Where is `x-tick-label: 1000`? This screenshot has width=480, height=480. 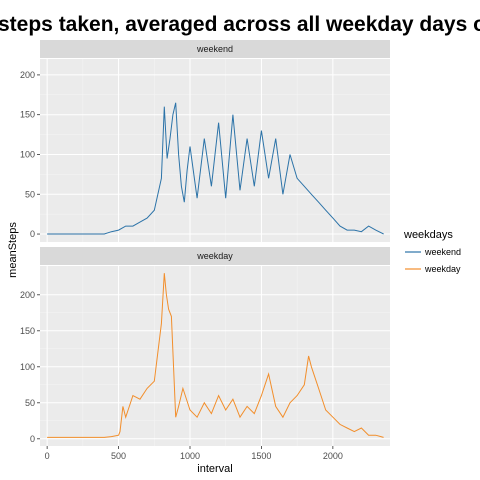 x-tick-label: 1000 is located at coordinates (190, 456).